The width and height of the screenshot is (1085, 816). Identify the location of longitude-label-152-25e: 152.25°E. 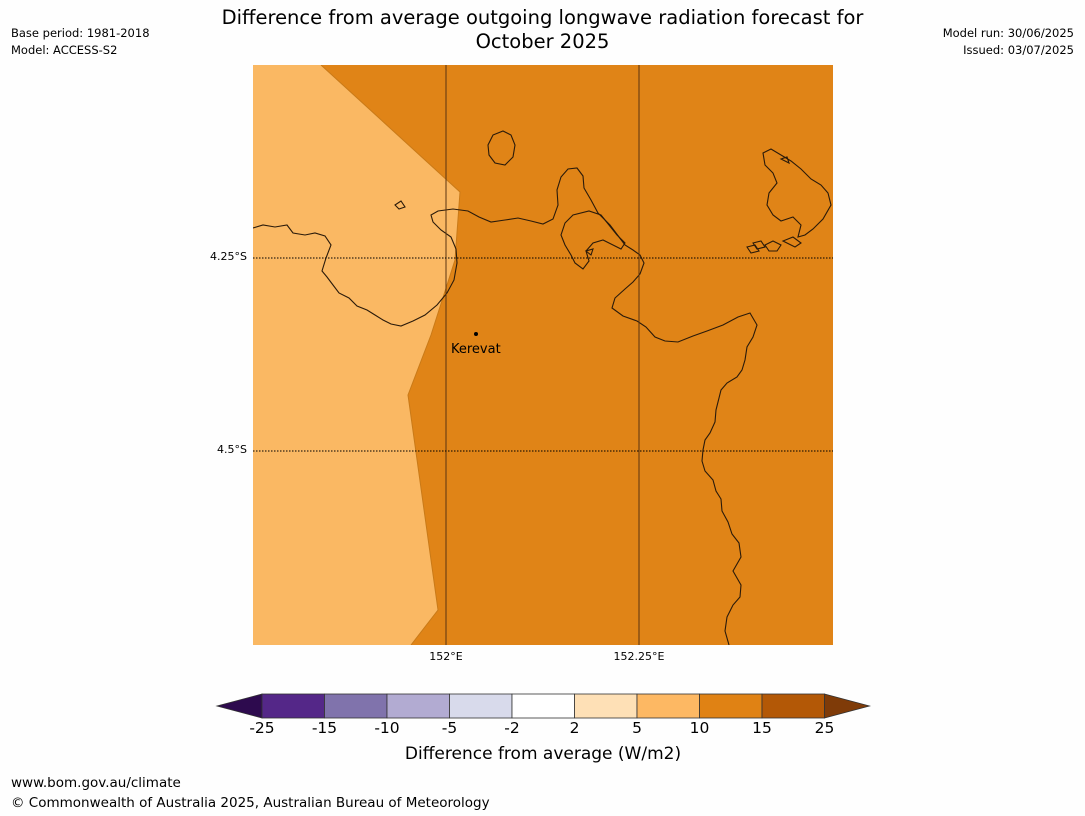
(639, 656).